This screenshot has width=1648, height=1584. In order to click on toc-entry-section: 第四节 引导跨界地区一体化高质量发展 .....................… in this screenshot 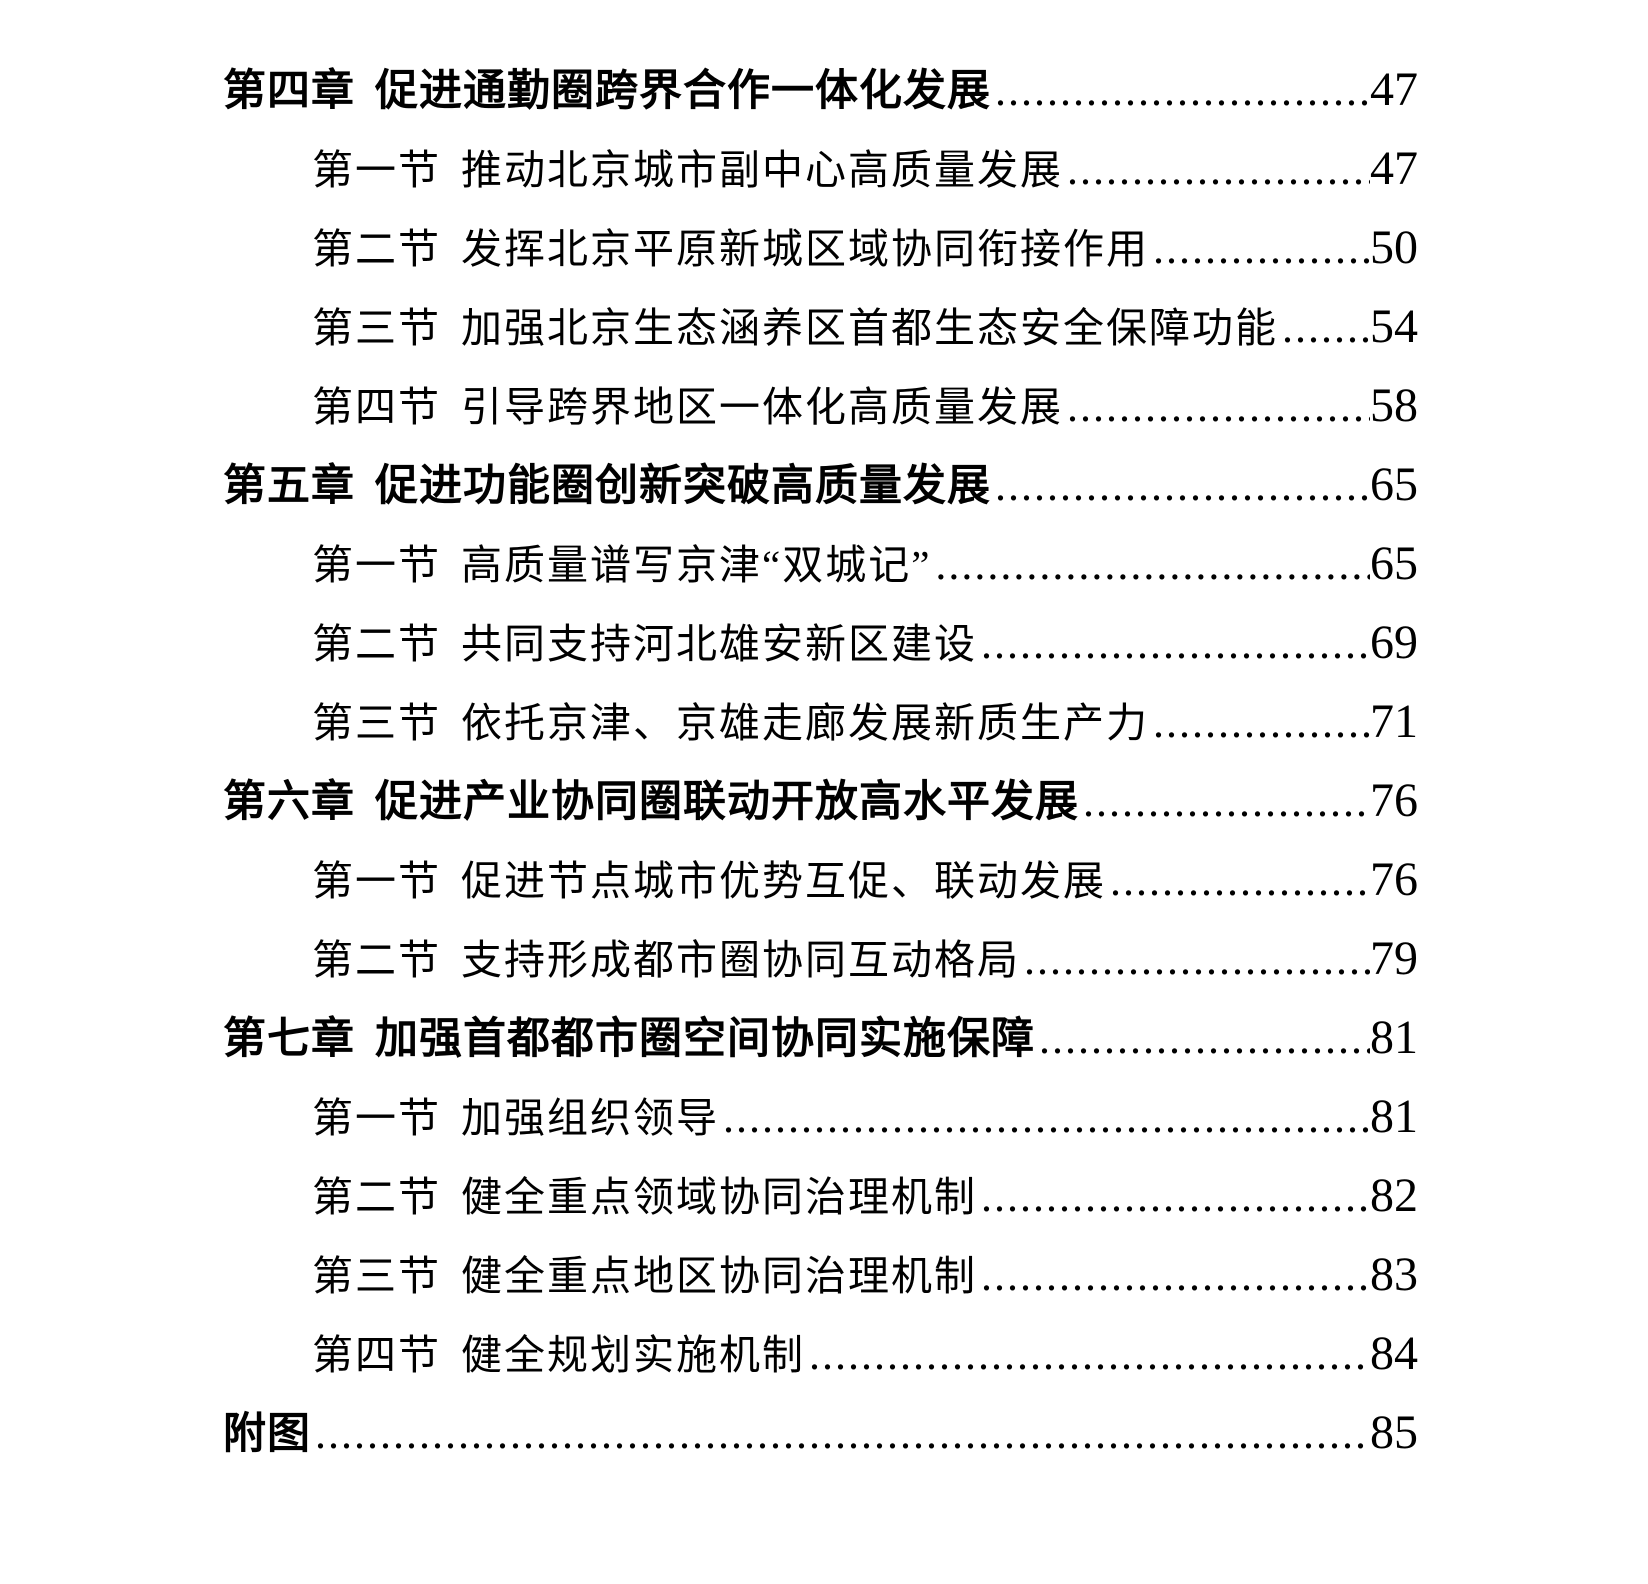, I will do `click(820, 405)`.